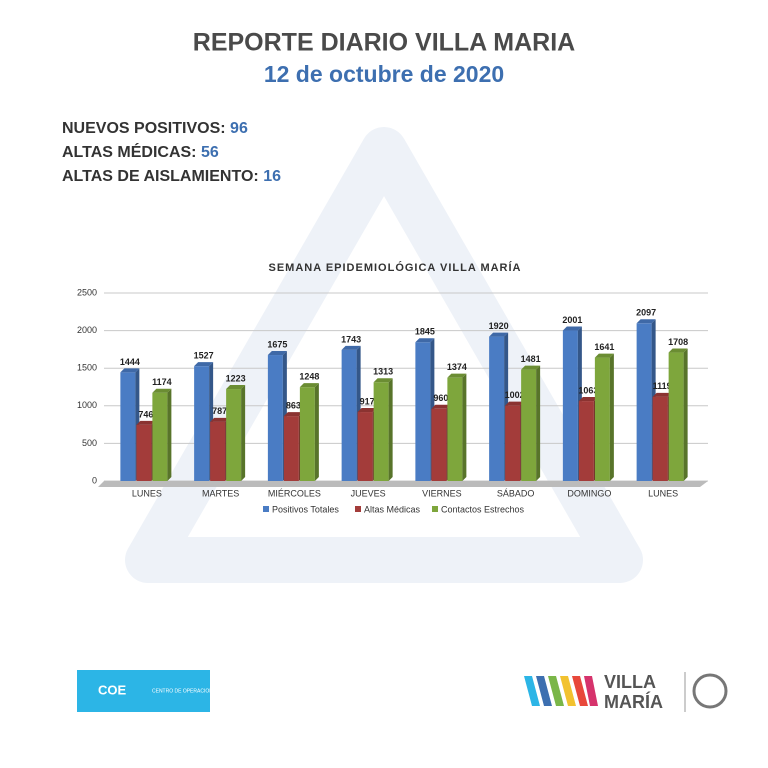 The image size is (768, 768). What do you see at coordinates (392, 509) in the screenshot?
I see `legend-label: Altas Médicas` at bounding box center [392, 509].